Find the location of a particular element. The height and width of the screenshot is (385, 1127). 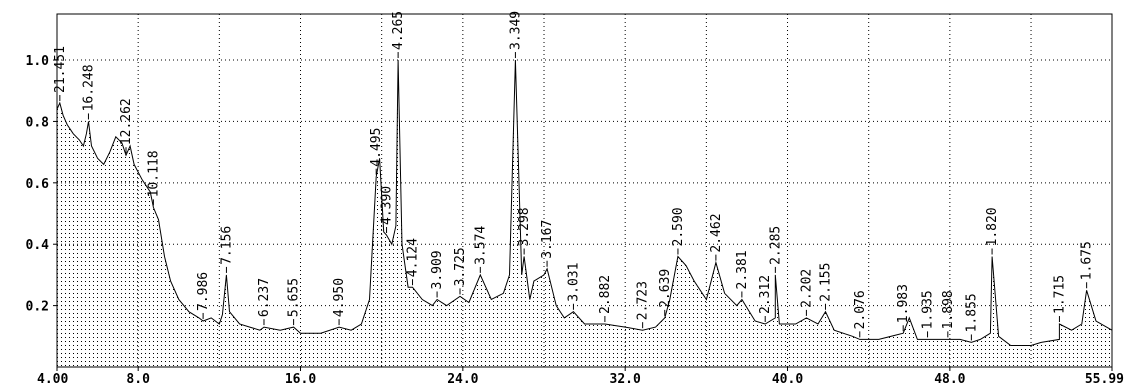

peak-label: 3.725 is located at coordinates (460, 266).